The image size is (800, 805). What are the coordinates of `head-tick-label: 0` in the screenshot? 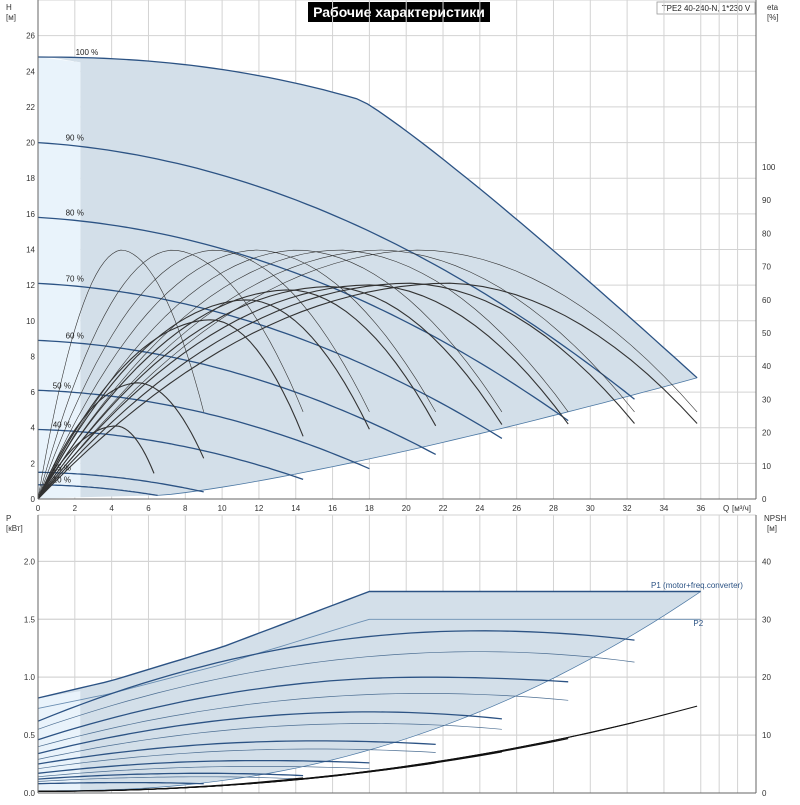 It's located at (33, 499).